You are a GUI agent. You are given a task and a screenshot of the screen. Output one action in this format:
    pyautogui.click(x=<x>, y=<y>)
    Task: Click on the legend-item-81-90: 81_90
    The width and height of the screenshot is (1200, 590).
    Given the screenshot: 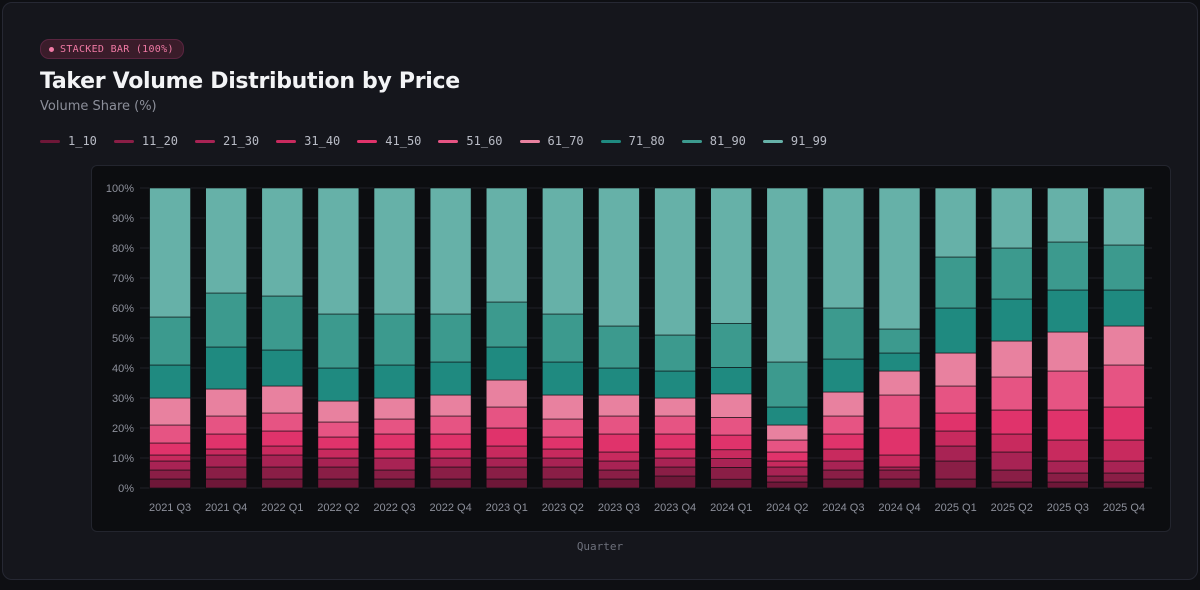 What is the action you would take?
    pyautogui.click(x=713, y=141)
    